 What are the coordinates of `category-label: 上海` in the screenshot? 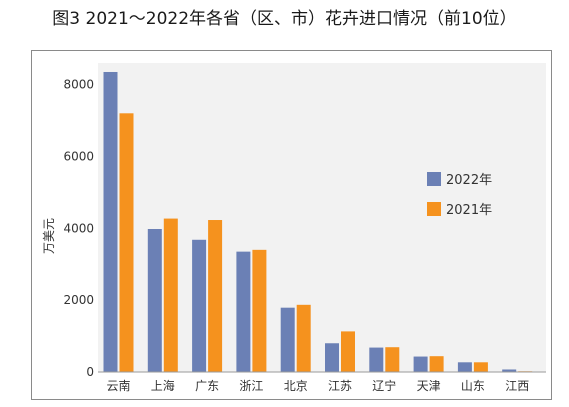 It's located at (163, 385).